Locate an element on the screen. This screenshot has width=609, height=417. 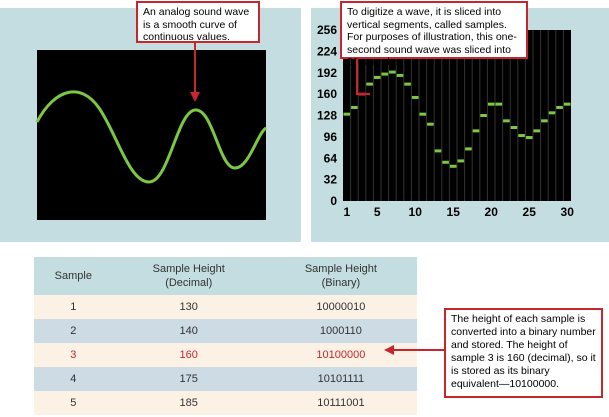
sample-grid is located at coordinates (457, 115).